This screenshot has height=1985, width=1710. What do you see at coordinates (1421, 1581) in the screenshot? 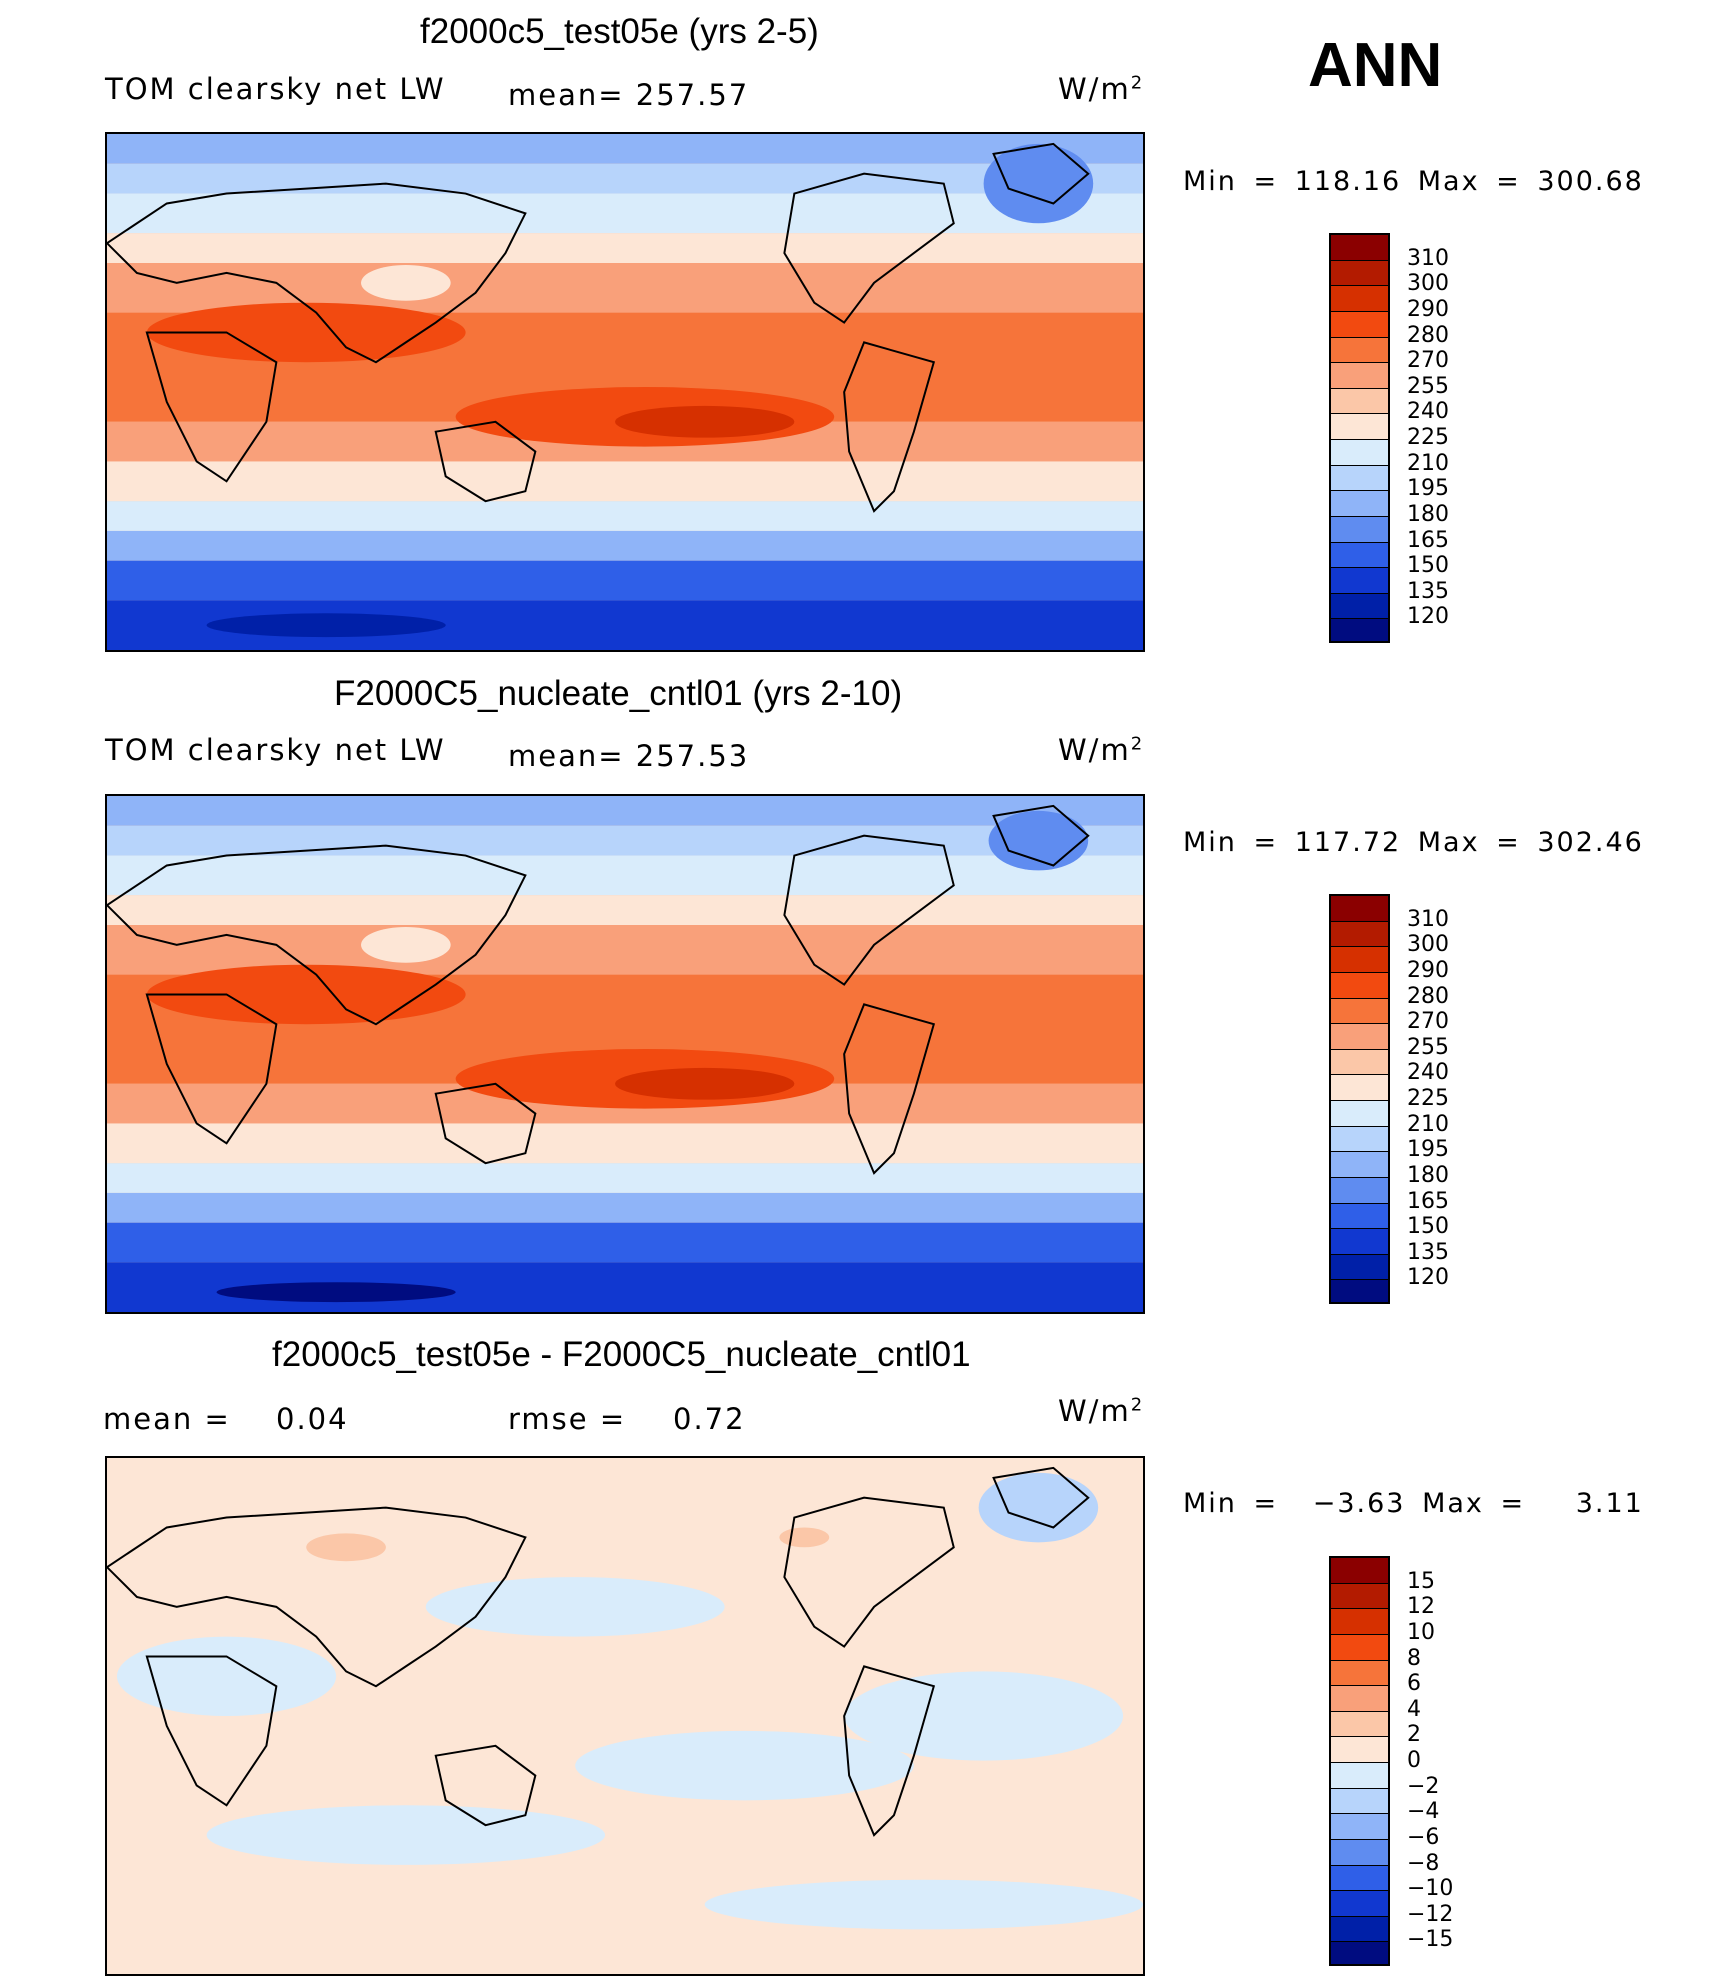
I see `colorbar-tick-label: 15` at bounding box center [1421, 1581].